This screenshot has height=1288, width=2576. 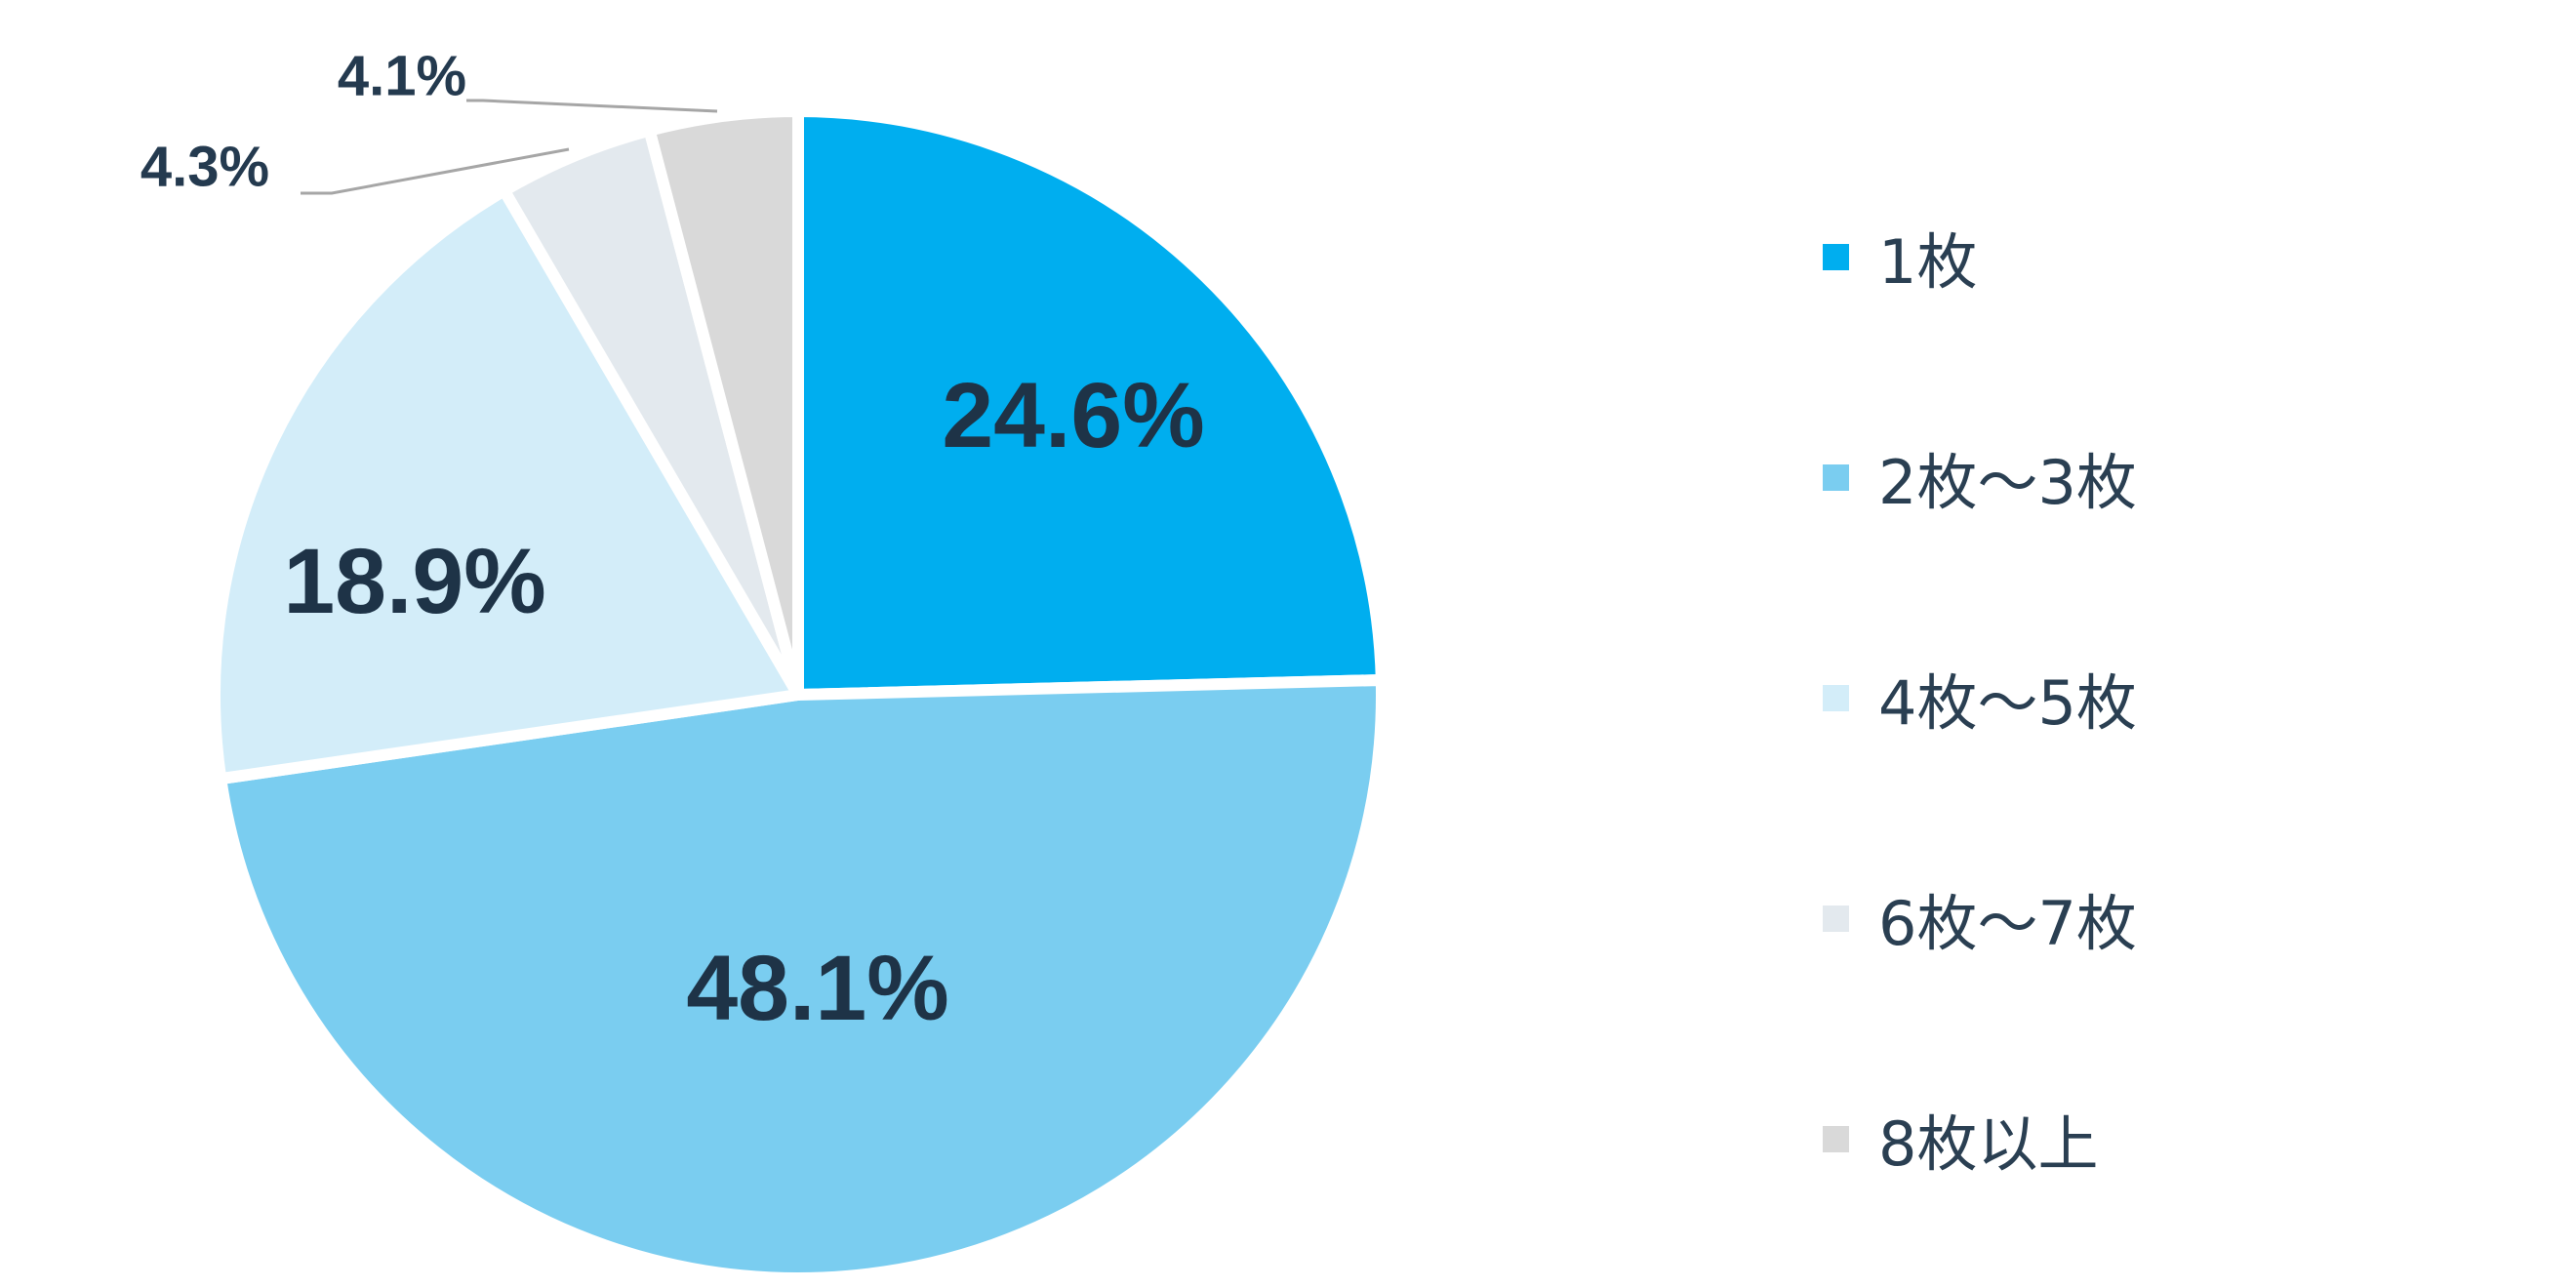 I want to click on slice-value-label: 4.1%, so click(x=402, y=75).